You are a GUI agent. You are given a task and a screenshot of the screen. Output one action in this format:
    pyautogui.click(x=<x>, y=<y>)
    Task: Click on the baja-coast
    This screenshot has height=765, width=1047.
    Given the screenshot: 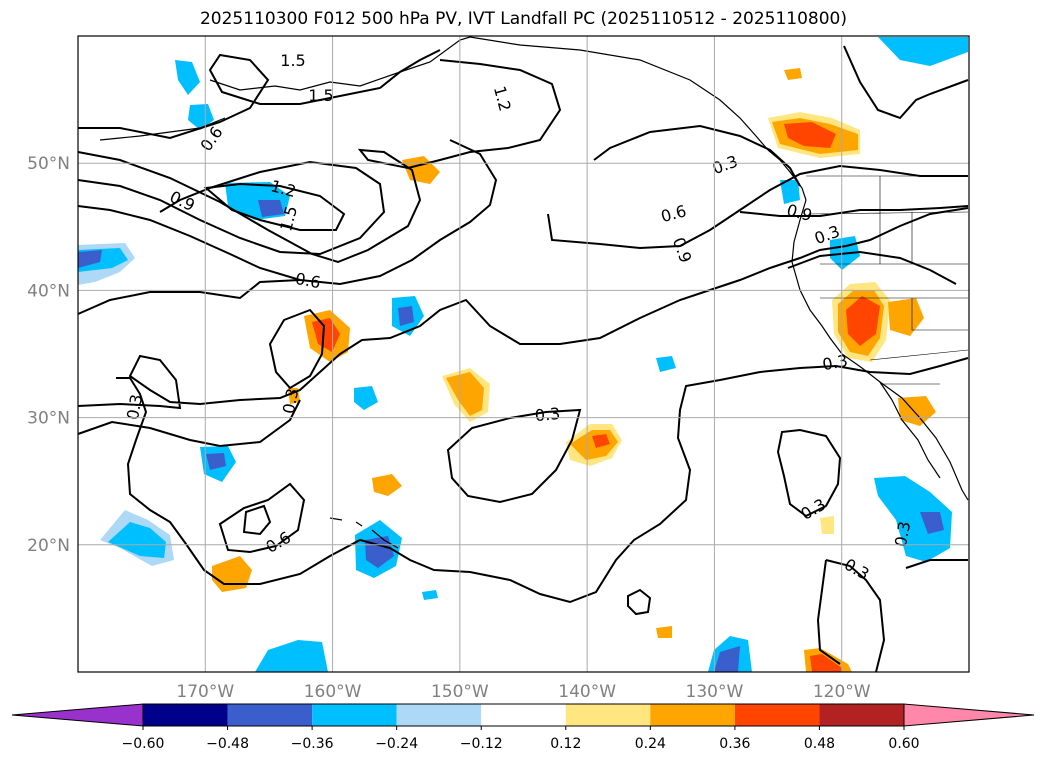 What is the action you would take?
    pyautogui.click(x=910, y=430)
    